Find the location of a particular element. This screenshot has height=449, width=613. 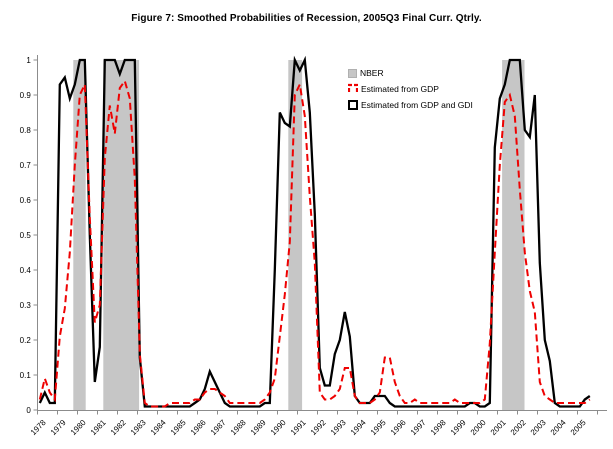

x-tick-label: 1985 is located at coordinates (178, 427).